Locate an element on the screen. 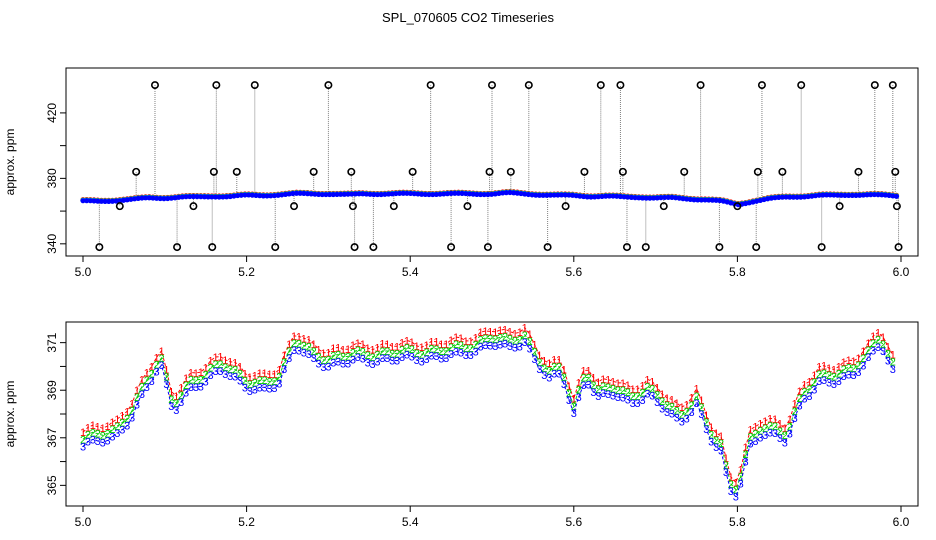 The height and width of the screenshot is (540, 936). x-tick-label: 5.6 is located at coordinates (573, 522).